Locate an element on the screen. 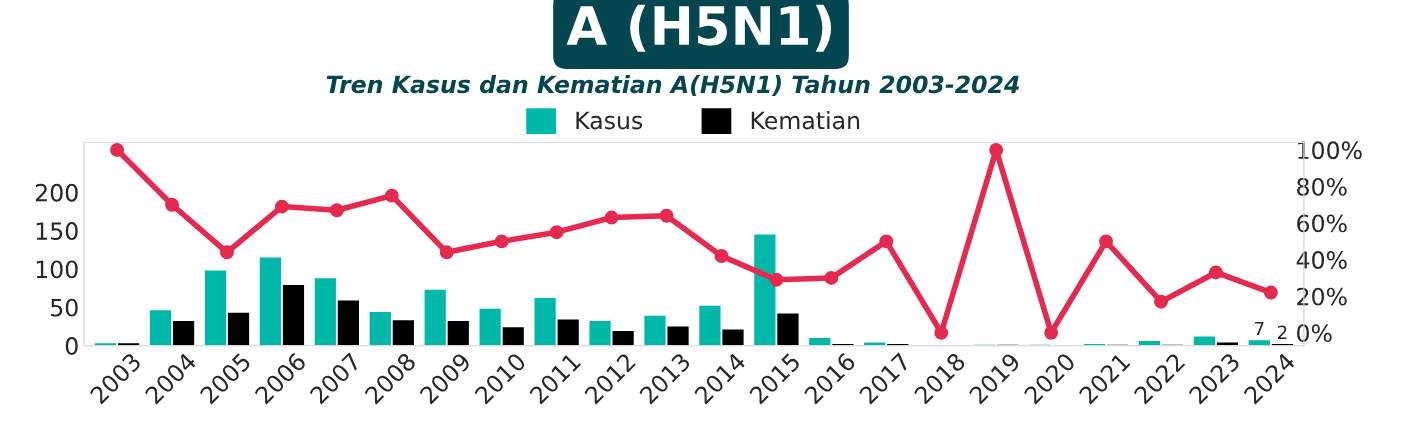  chart-title: A (H5N1) is located at coordinates (699, 28).